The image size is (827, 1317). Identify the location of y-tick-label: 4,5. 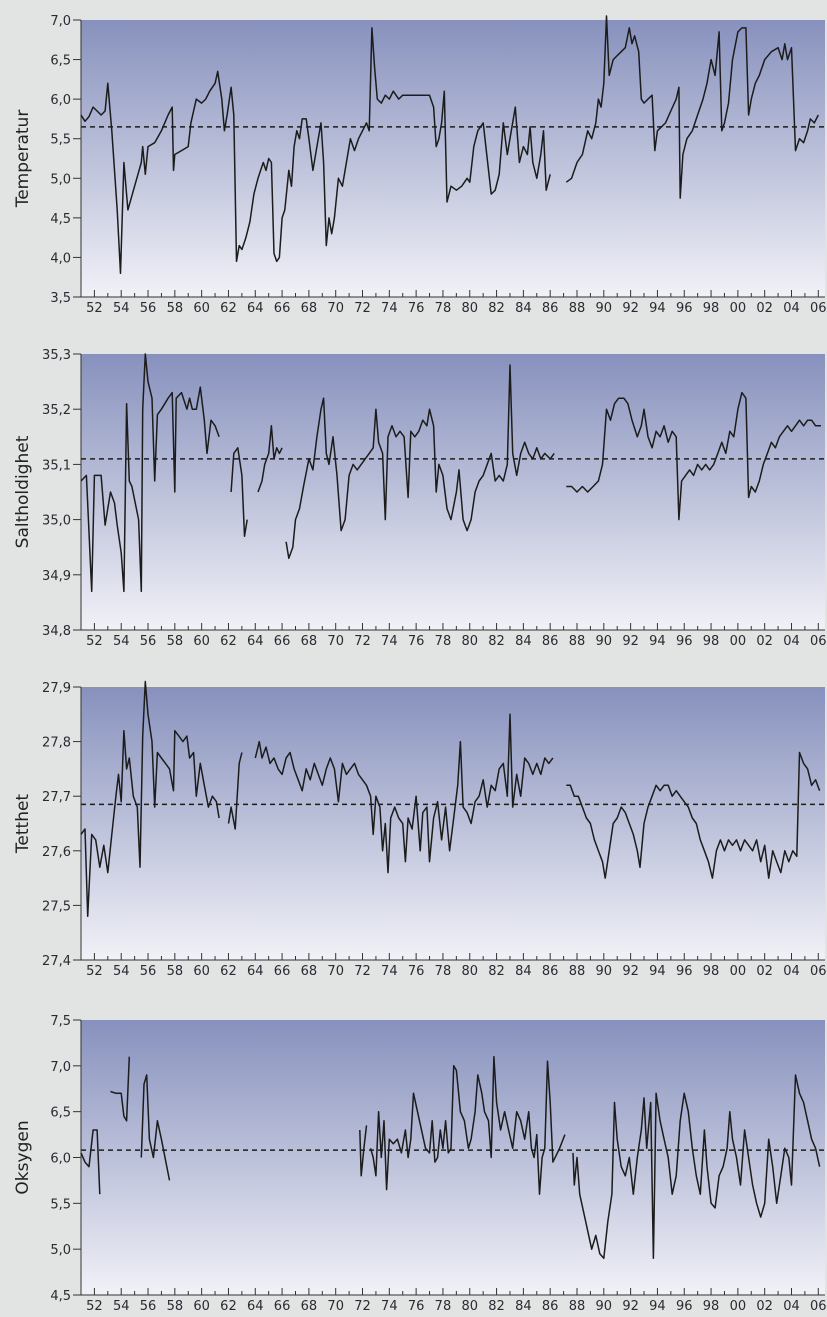
(60, 1296).